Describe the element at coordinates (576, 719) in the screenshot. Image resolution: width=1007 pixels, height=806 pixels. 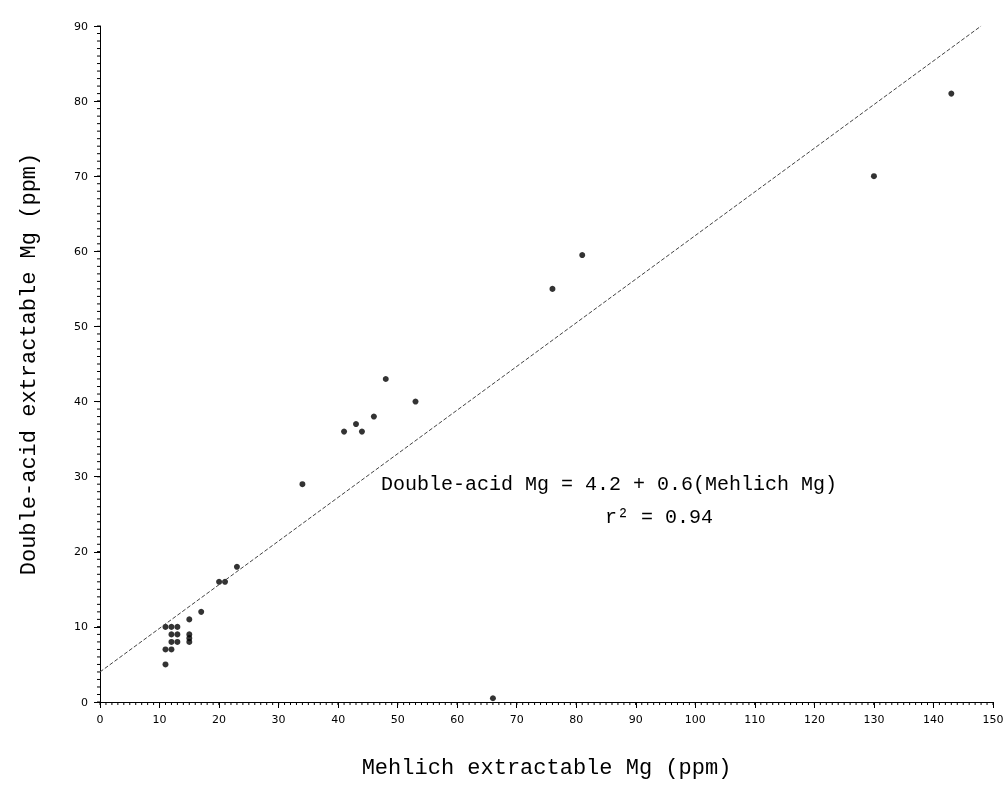
I see `x-tick-label: 80` at that location.